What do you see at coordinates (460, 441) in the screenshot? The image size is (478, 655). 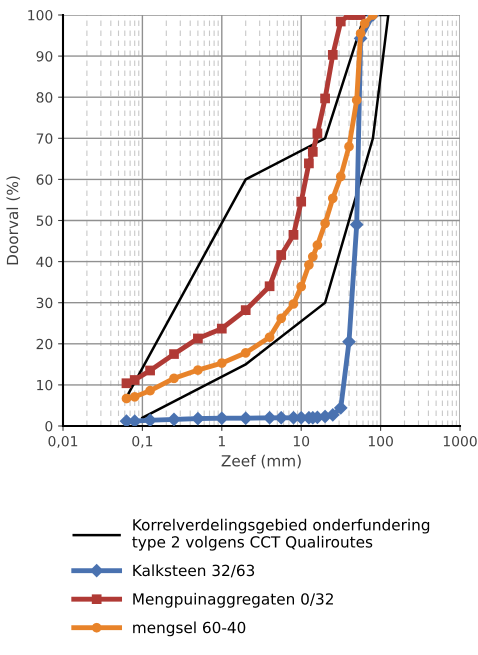 I see `x-tick-label: 1000` at bounding box center [460, 441].